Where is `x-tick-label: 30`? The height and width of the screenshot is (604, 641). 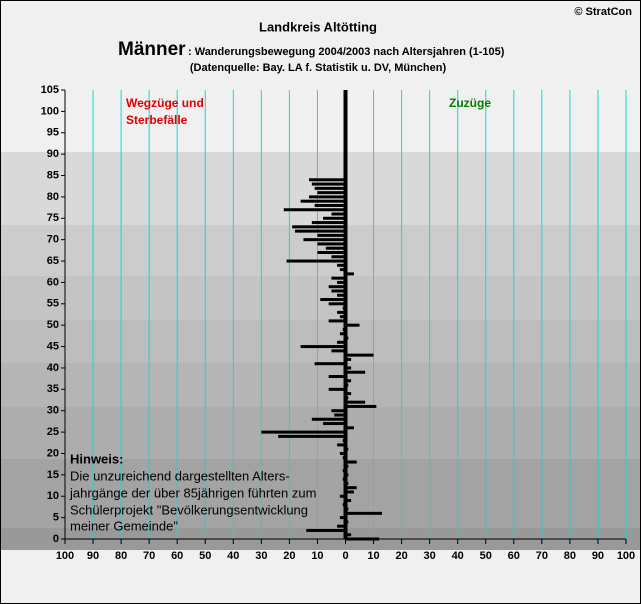 x-tick-label: 30 is located at coordinates (261, 556).